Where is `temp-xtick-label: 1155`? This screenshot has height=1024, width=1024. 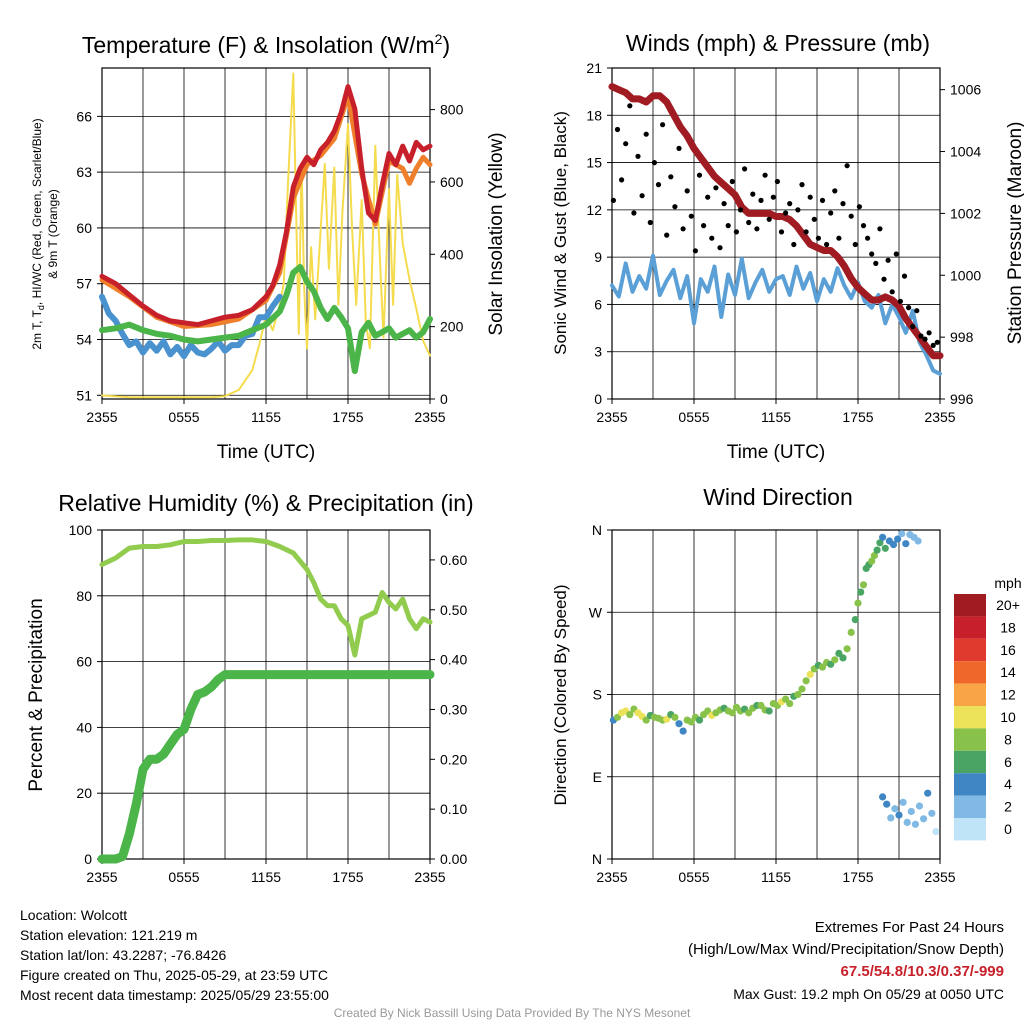
temp-xtick-label: 1155 is located at coordinates (266, 417).